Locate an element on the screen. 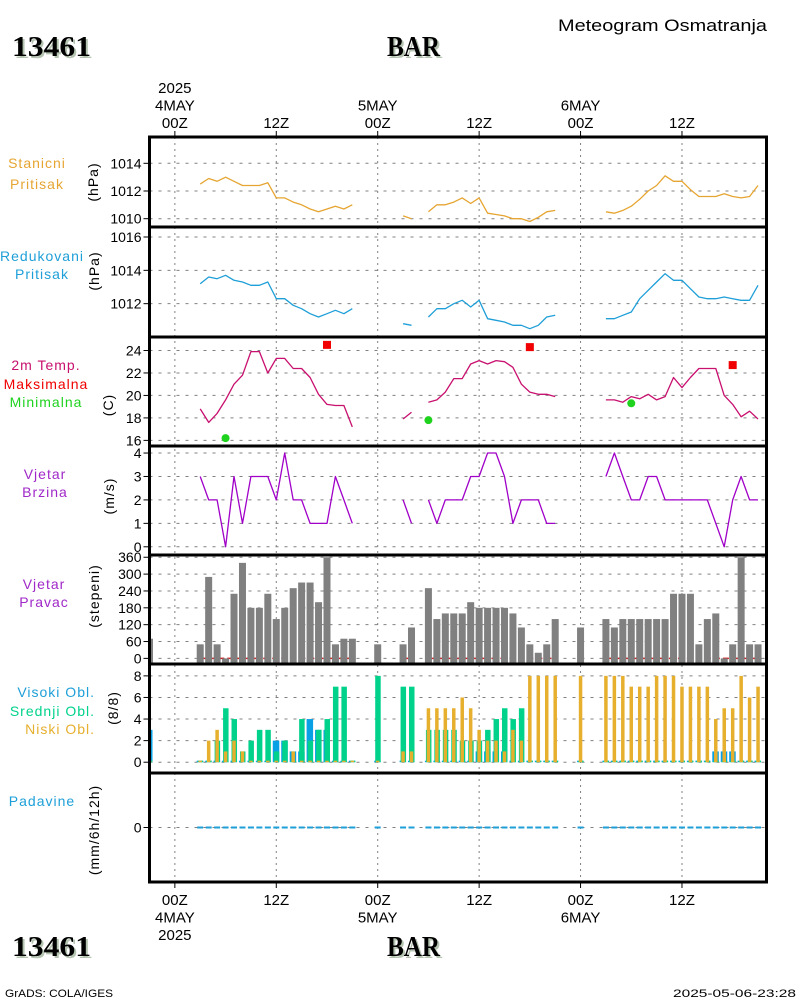  panel-5-marks is located at coordinates (455, 719).